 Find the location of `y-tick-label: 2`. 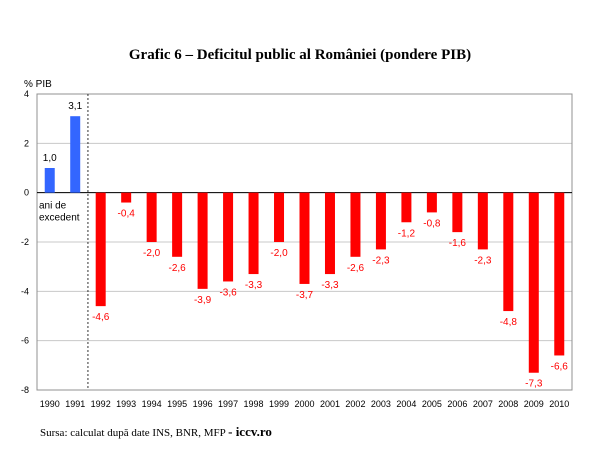

y-tick-label: 2 is located at coordinates (26, 143).